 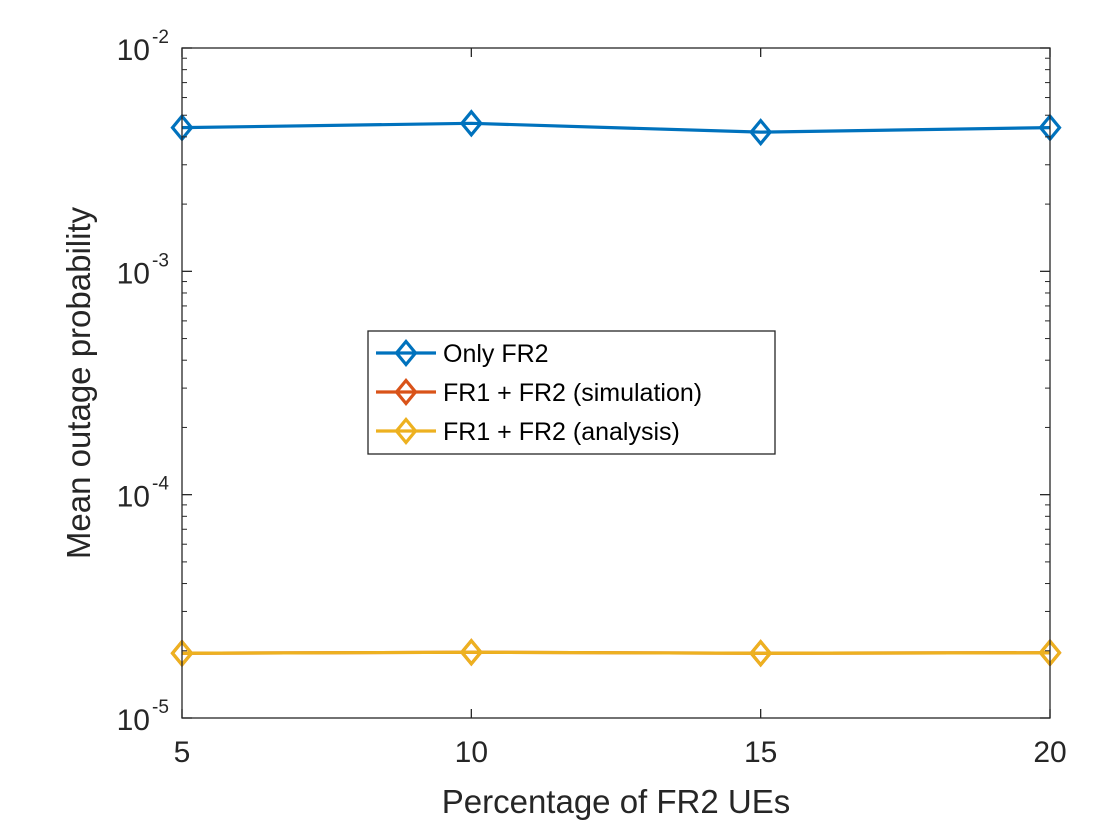 I want to click on legend-item: Only FR2, so click(x=462, y=353).